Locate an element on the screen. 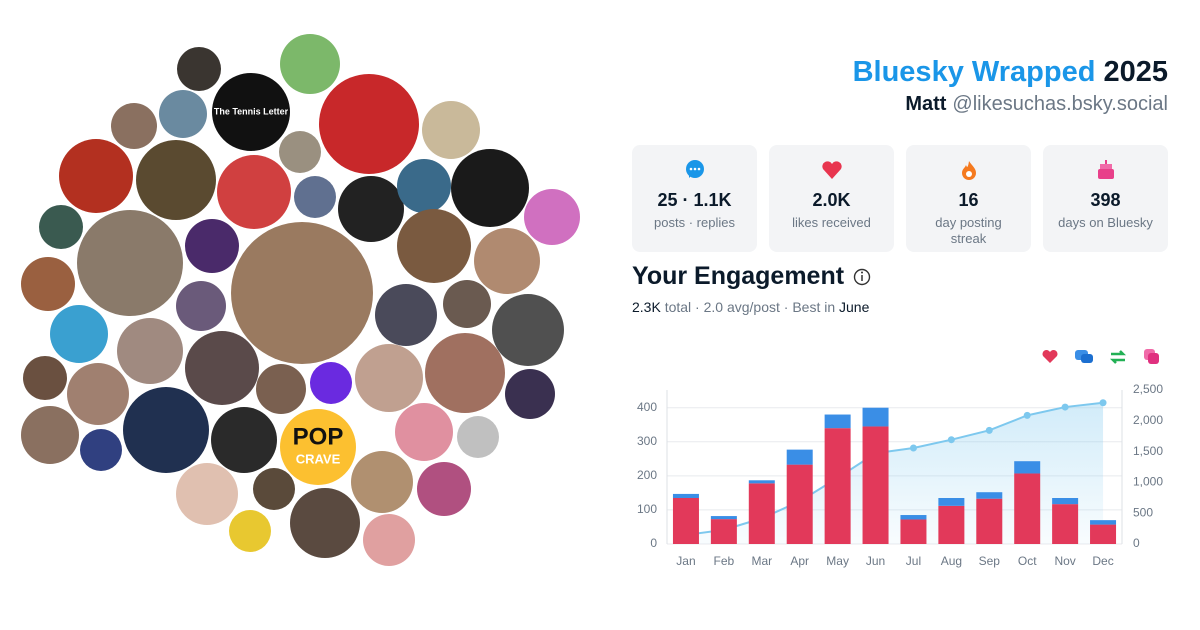  title-year: 2025 is located at coordinates (1135, 72).